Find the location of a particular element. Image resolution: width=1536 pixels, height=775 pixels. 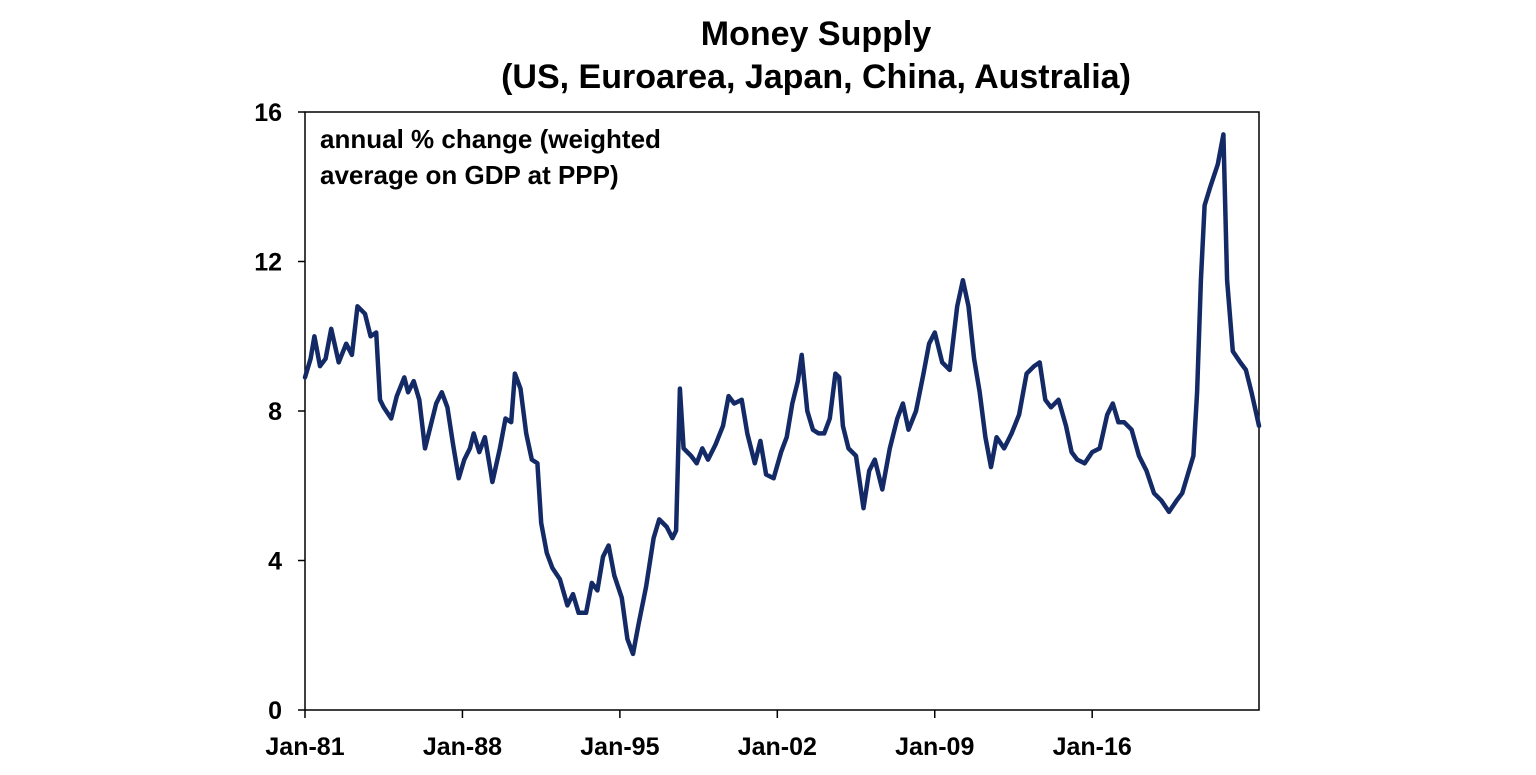

x-tick-label: Jan-95 is located at coordinates (619, 747).